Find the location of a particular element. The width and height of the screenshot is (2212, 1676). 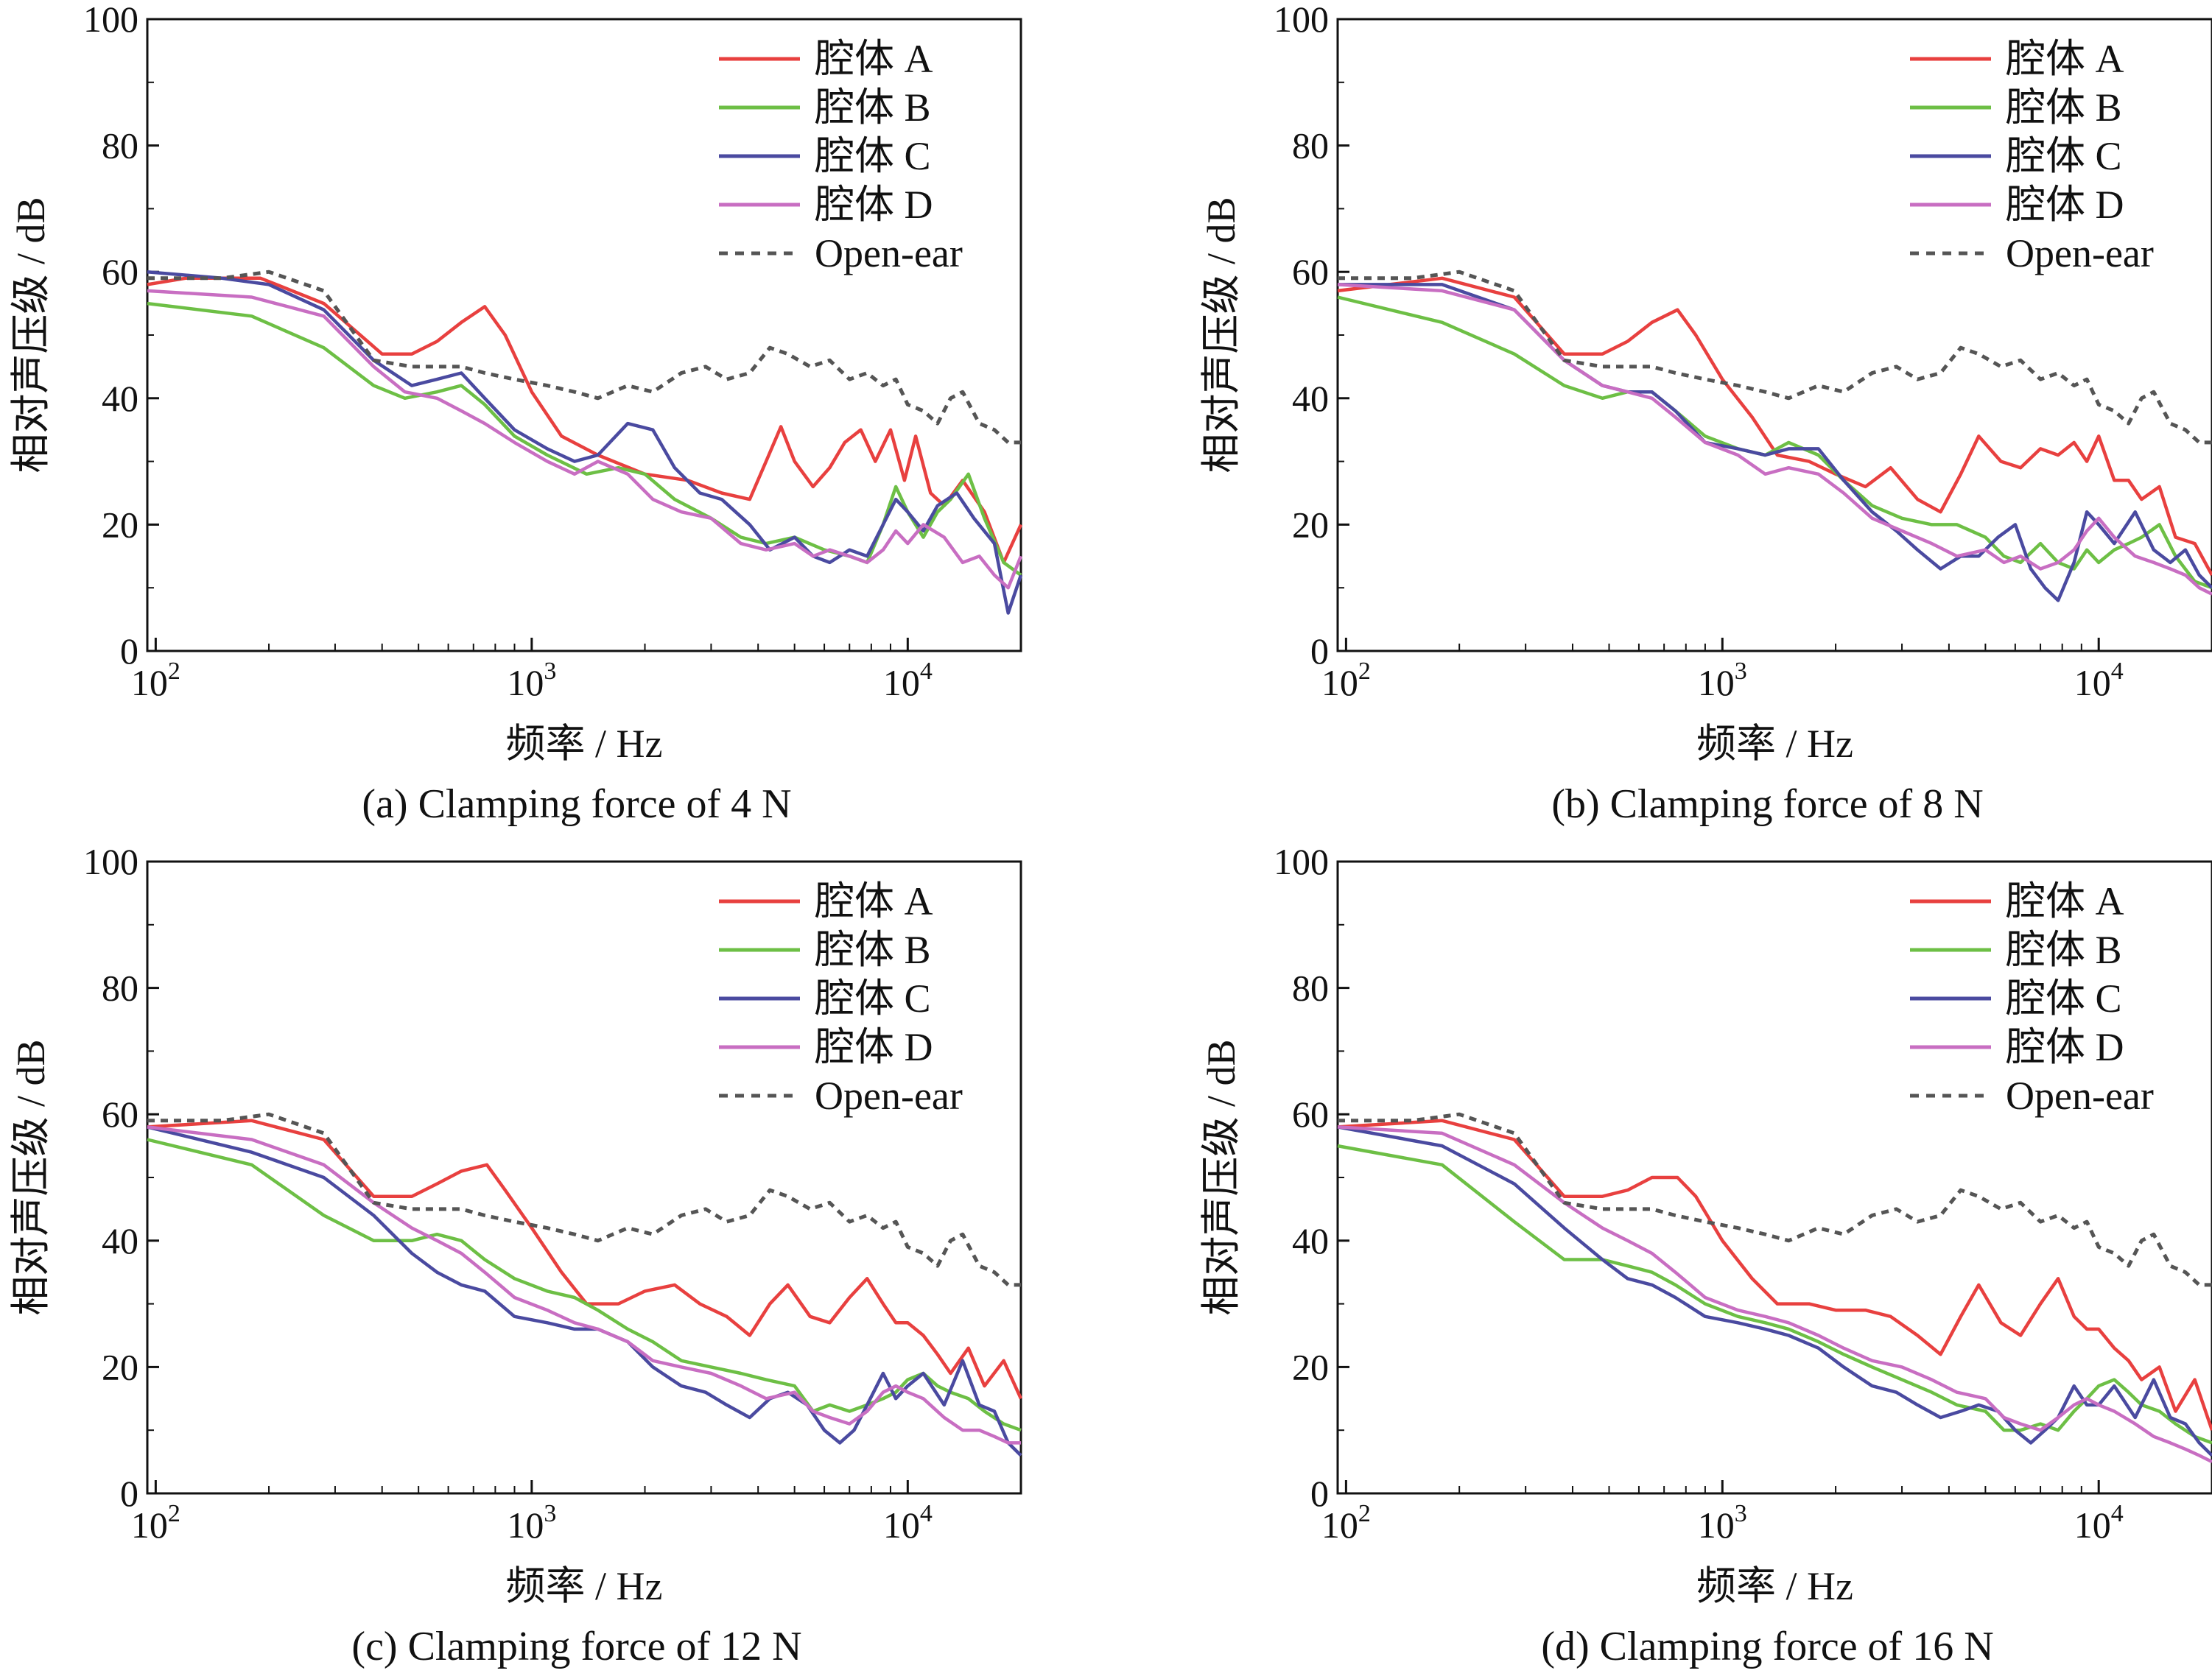

panel-caption: (c) Clamping force of 12 N is located at coordinates (576, 1647).